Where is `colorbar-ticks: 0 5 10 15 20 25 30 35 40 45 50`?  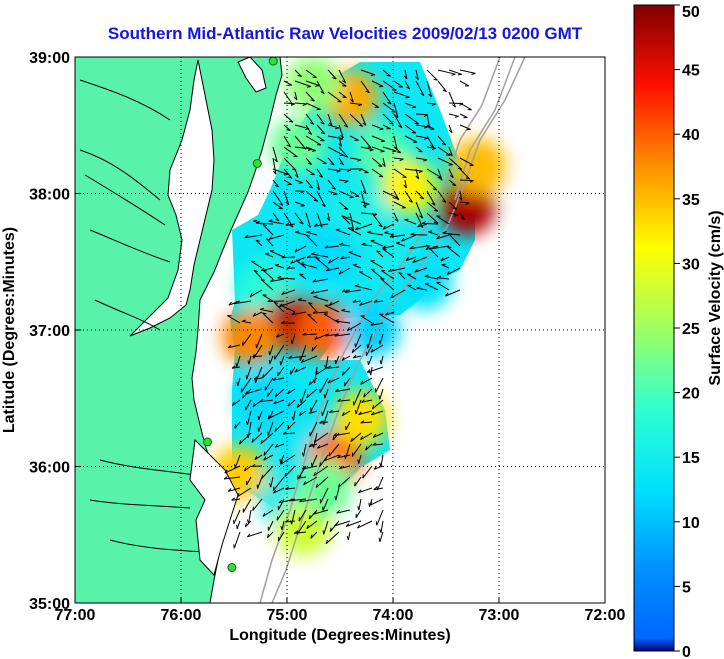 colorbar-ticks: 0 5 10 15 20 25 30 35 40 45 50 is located at coordinates (687, 331).